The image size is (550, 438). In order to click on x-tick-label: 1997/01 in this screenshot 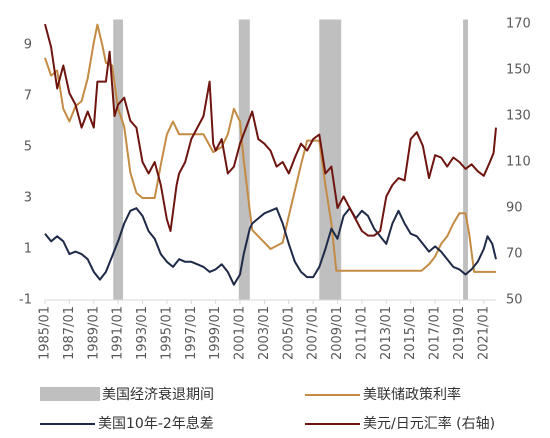, I will do `click(191, 333)`.